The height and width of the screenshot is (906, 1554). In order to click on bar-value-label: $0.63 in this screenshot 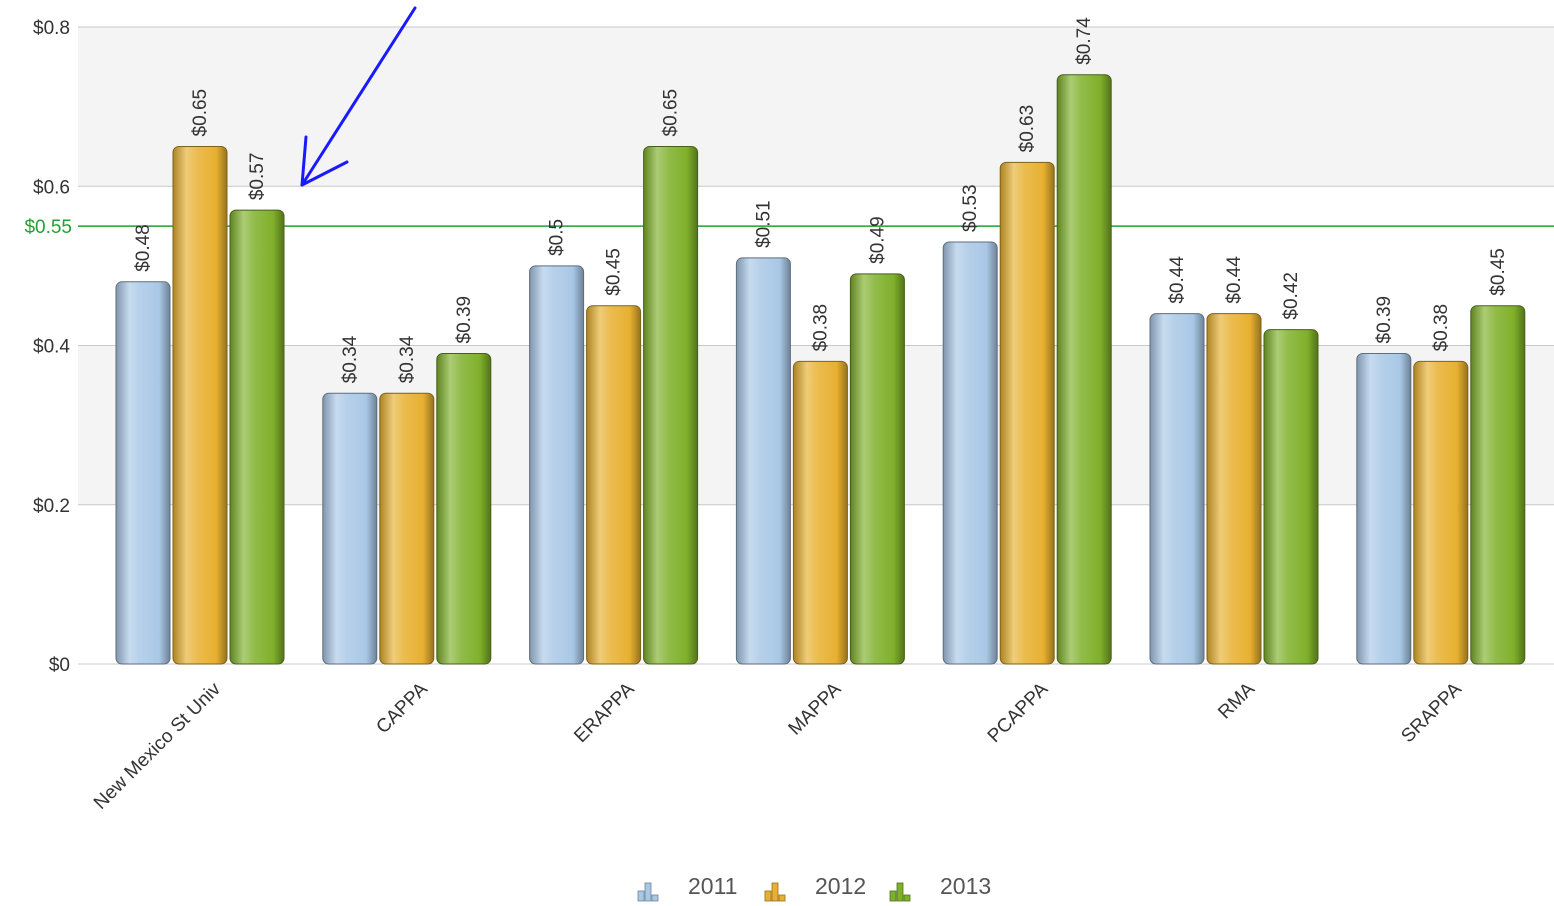, I will do `click(1027, 129)`.